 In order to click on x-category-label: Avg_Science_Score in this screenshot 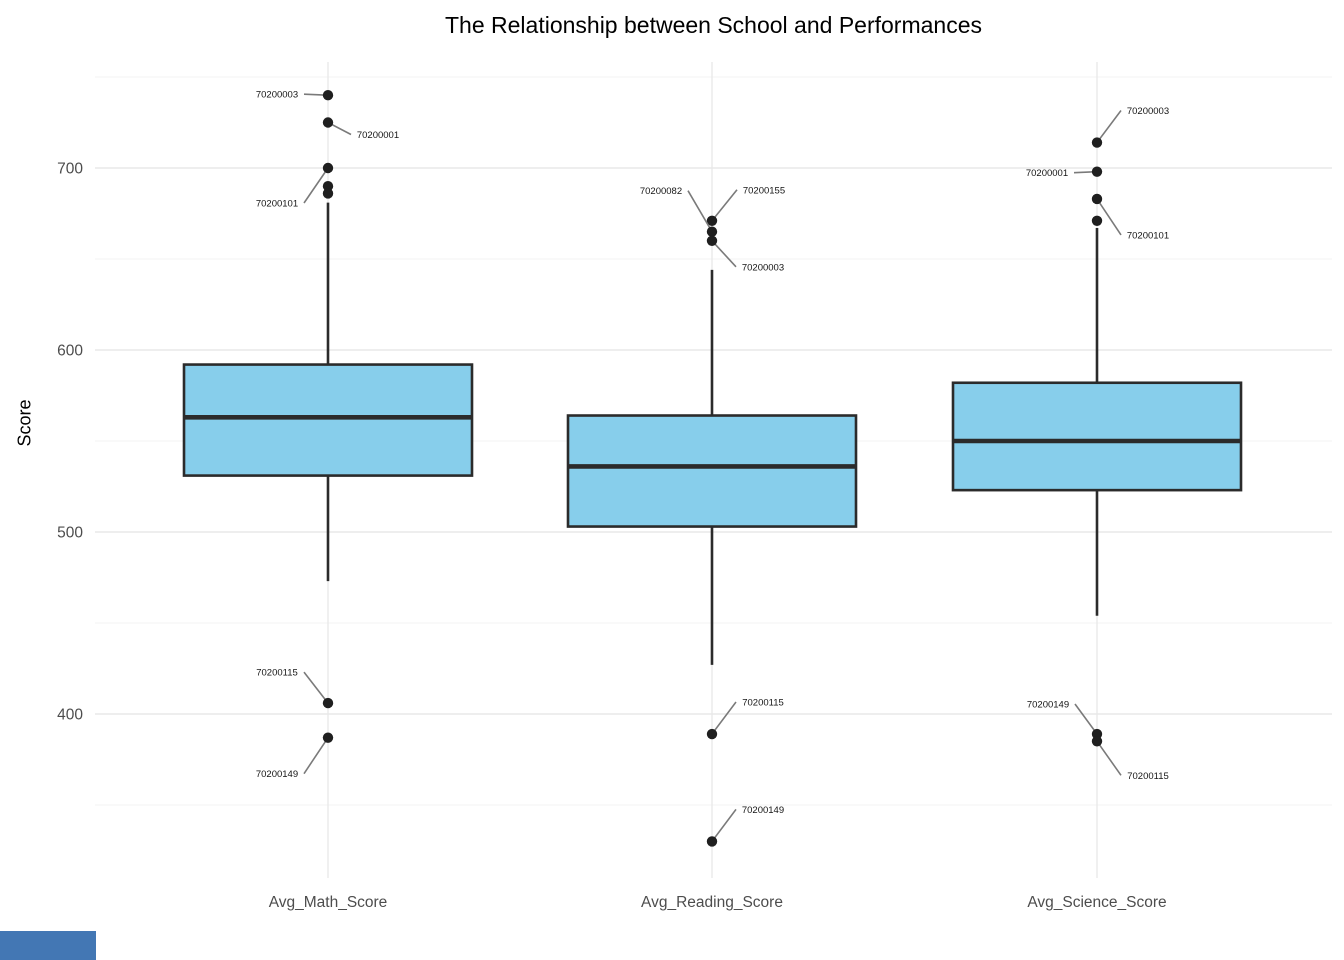, I will do `click(1096, 902)`.